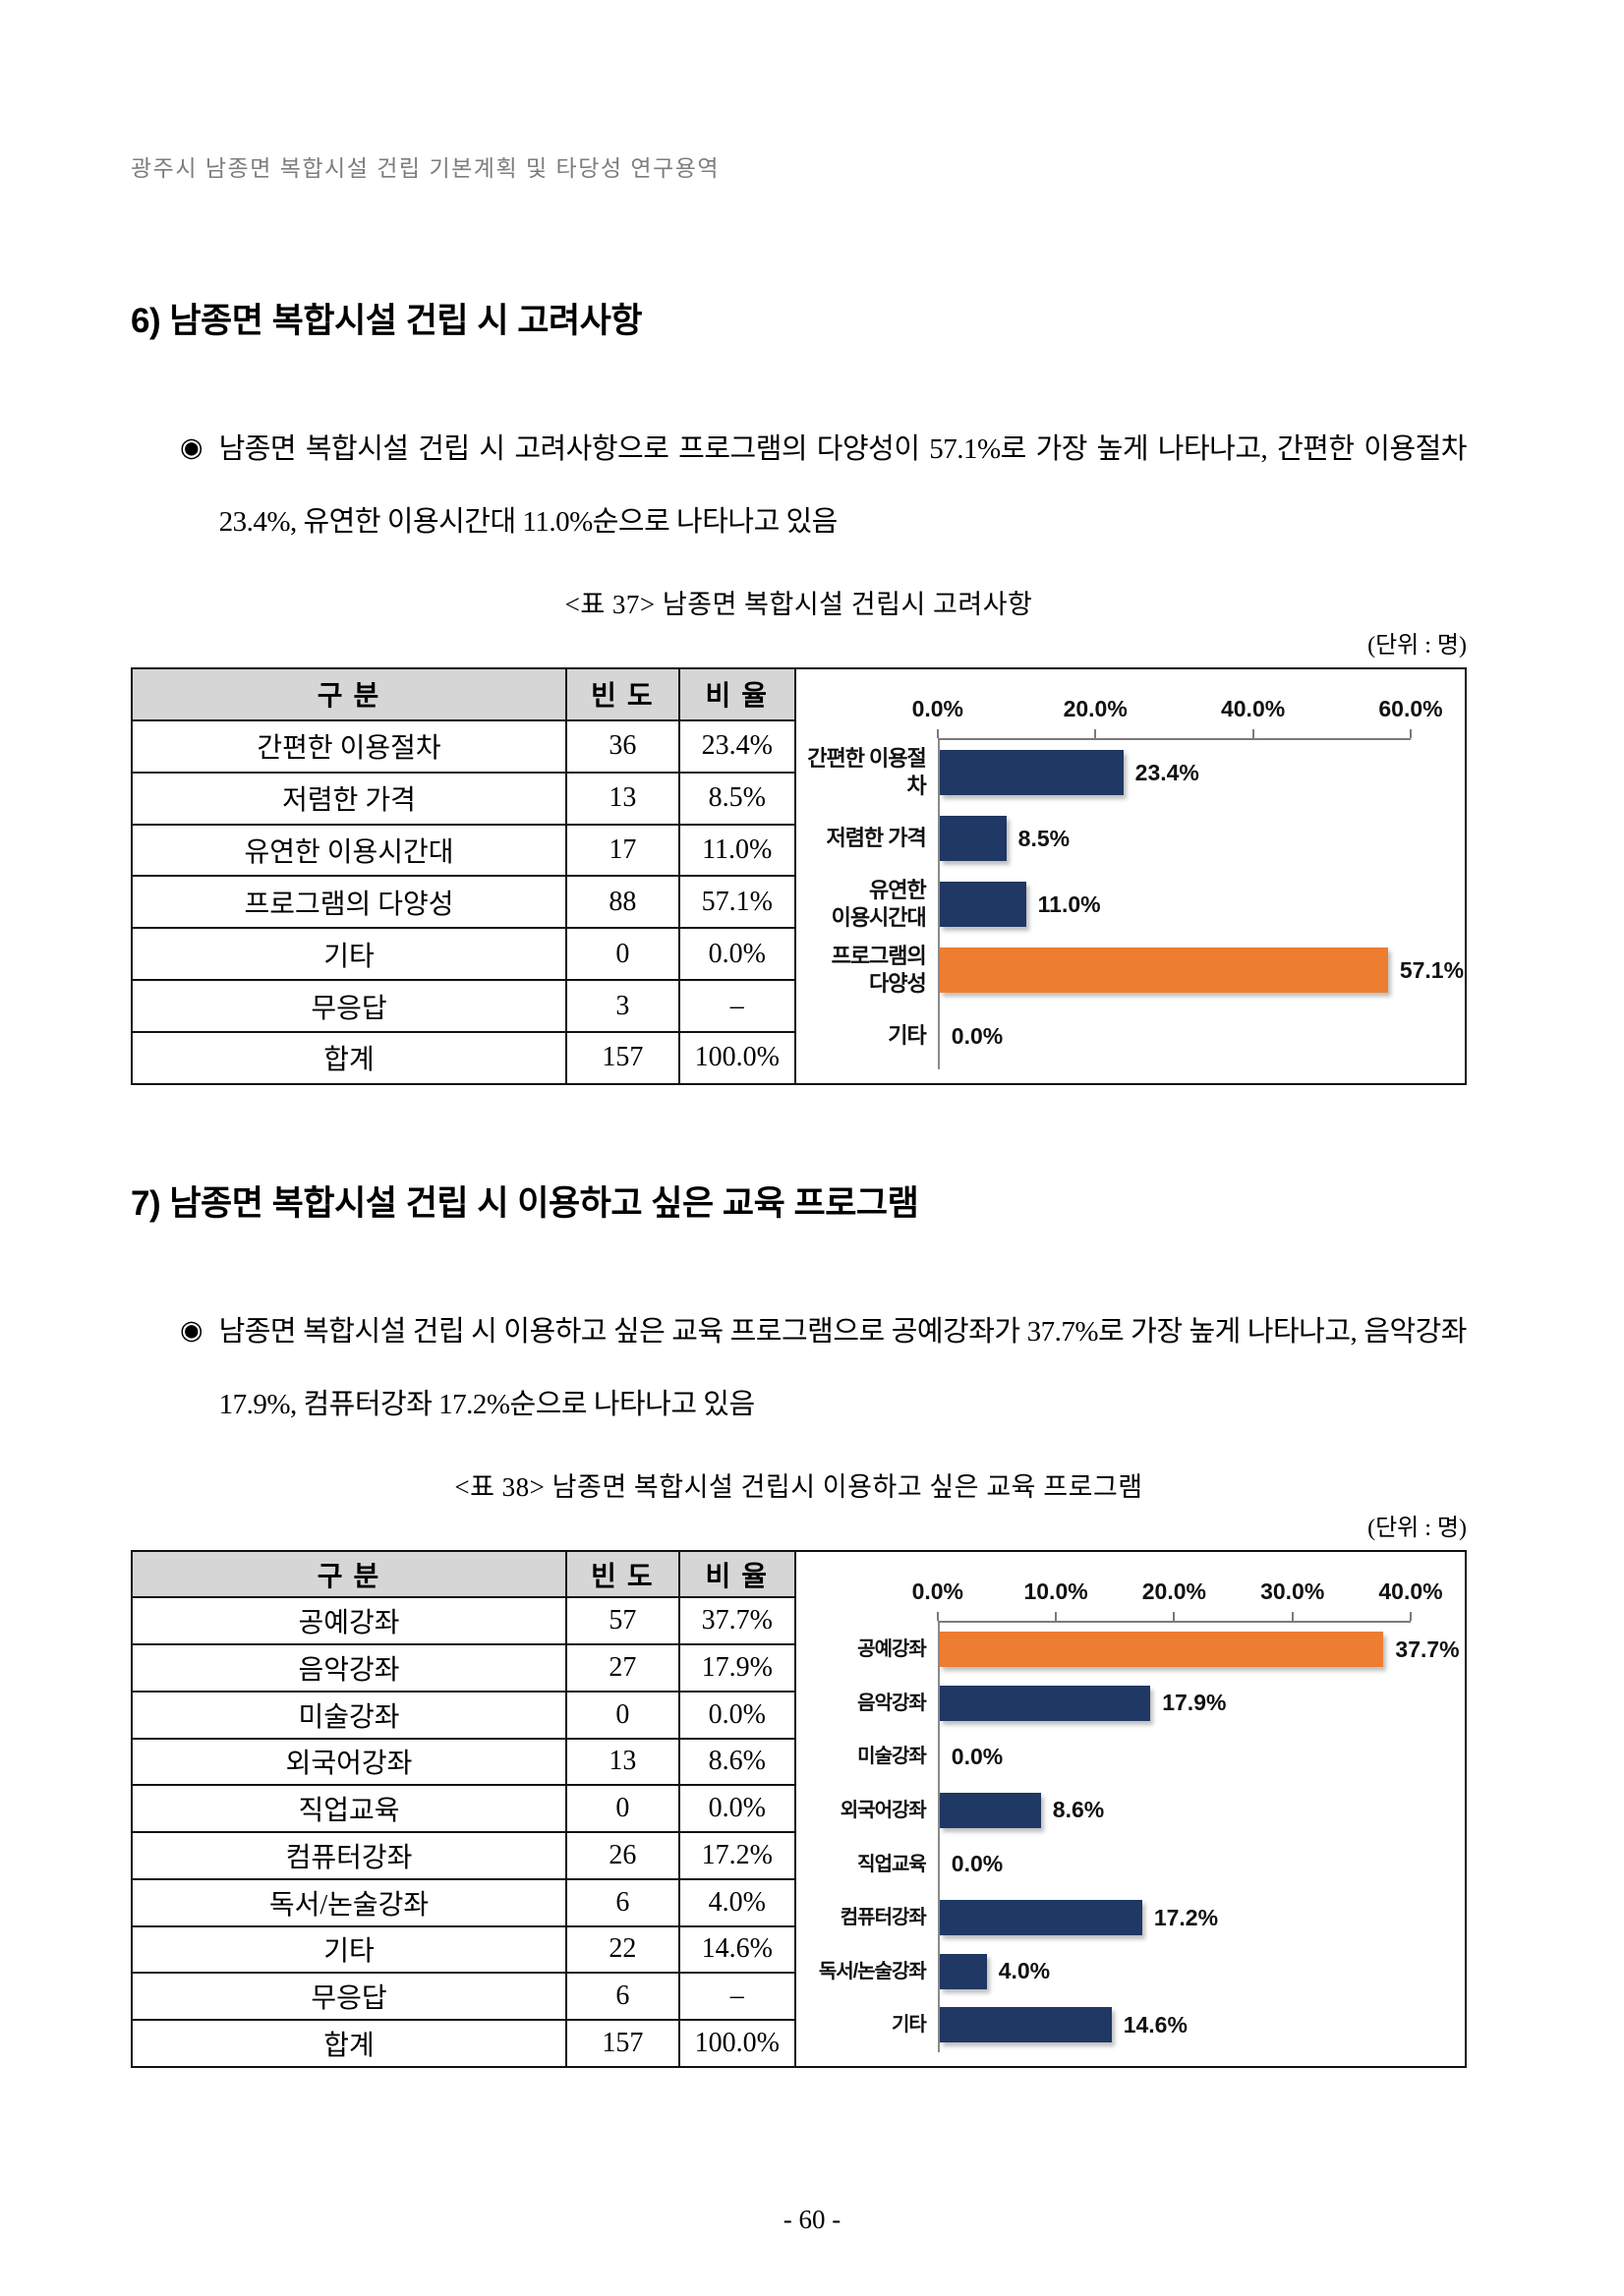 Image resolution: width=1624 pixels, height=2296 pixels. What do you see at coordinates (1410, 708) in the screenshot?
I see `chart-37-tick-label: 60.0%` at bounding box center [1410, 708].